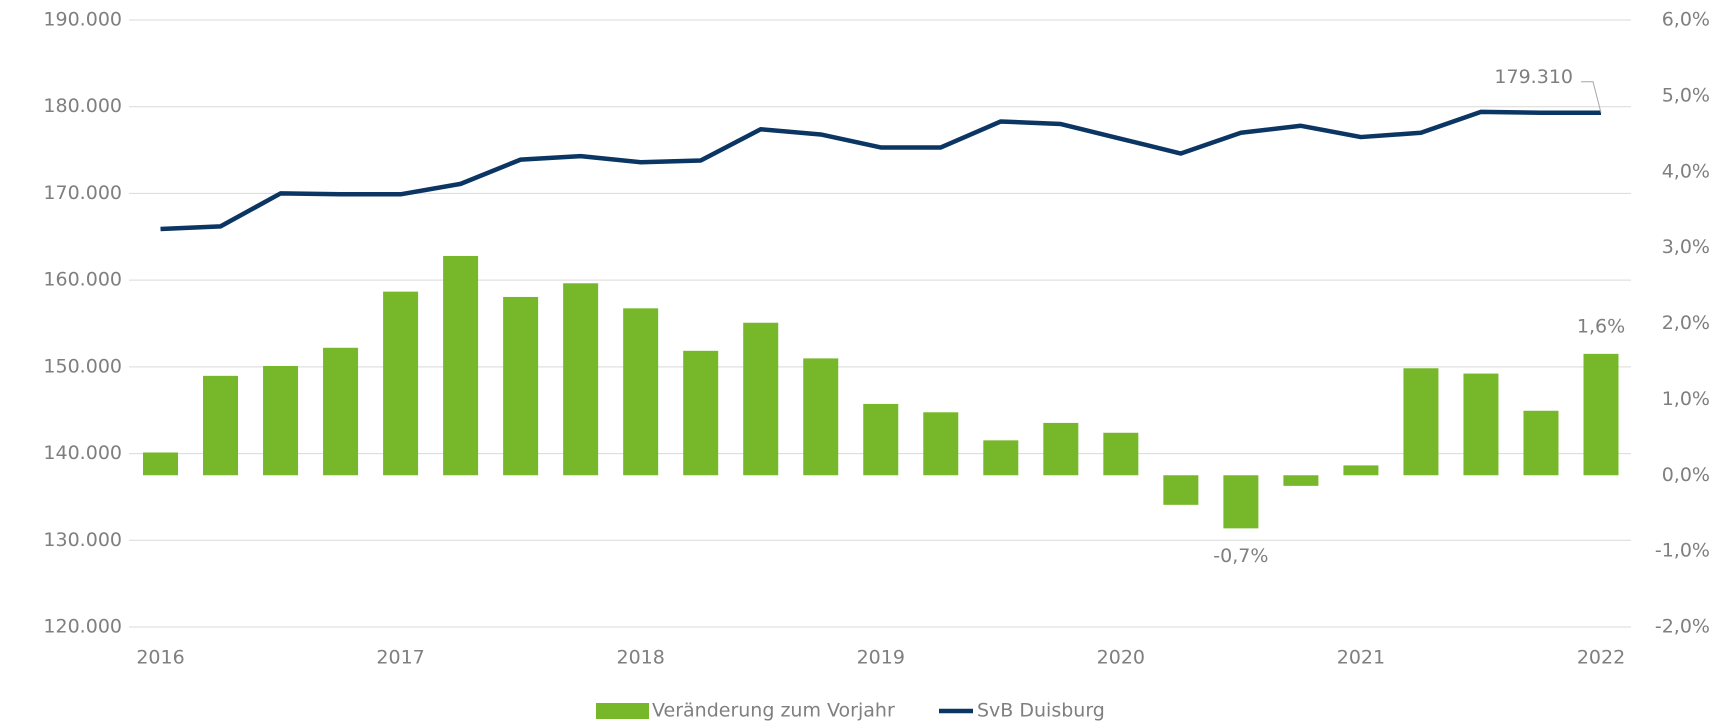 The width and height of the screenshot is (1712, 723). Describe the element at coordinates (1121, 658) in the screenshot. I see `x-tick-label: 2020` at that location.